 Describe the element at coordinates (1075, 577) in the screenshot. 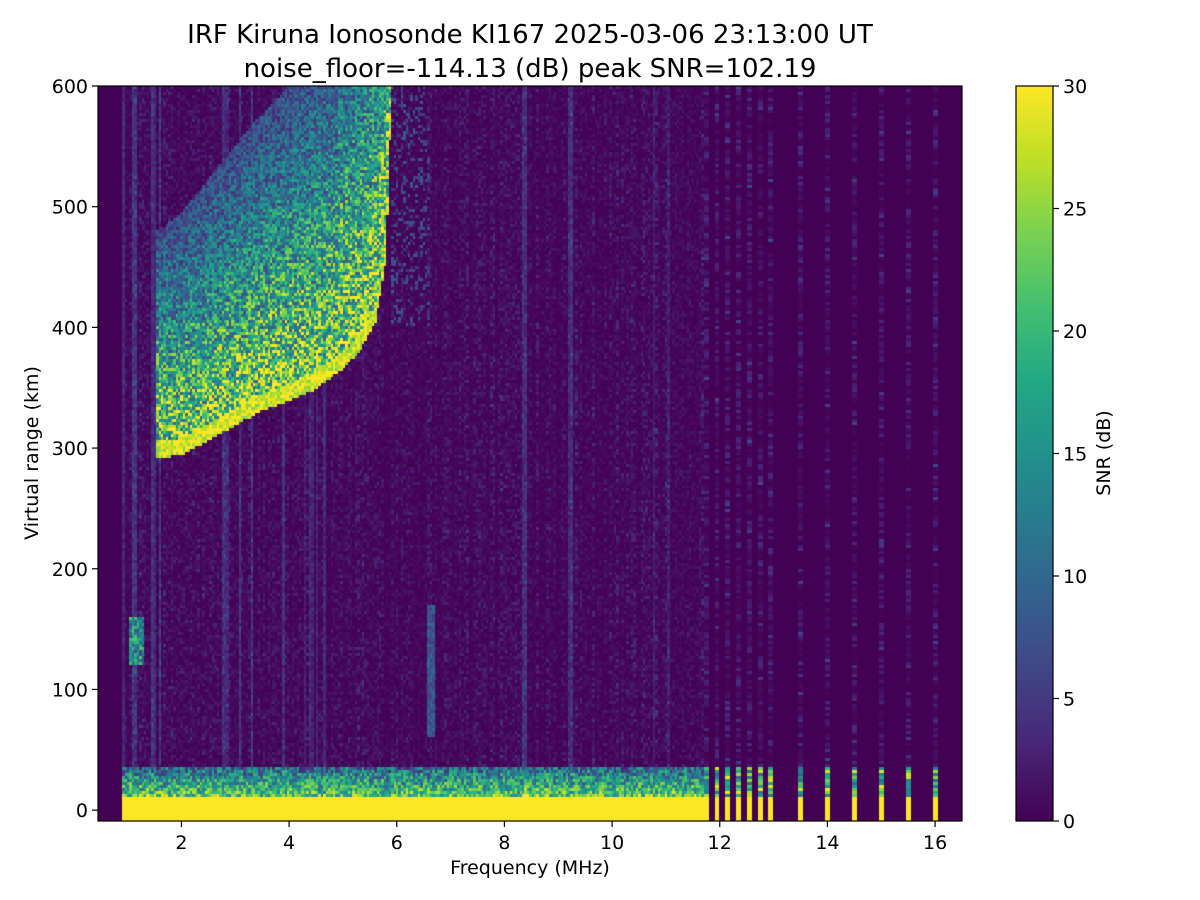

I see `colorbar-tick-label: 10` at that location.